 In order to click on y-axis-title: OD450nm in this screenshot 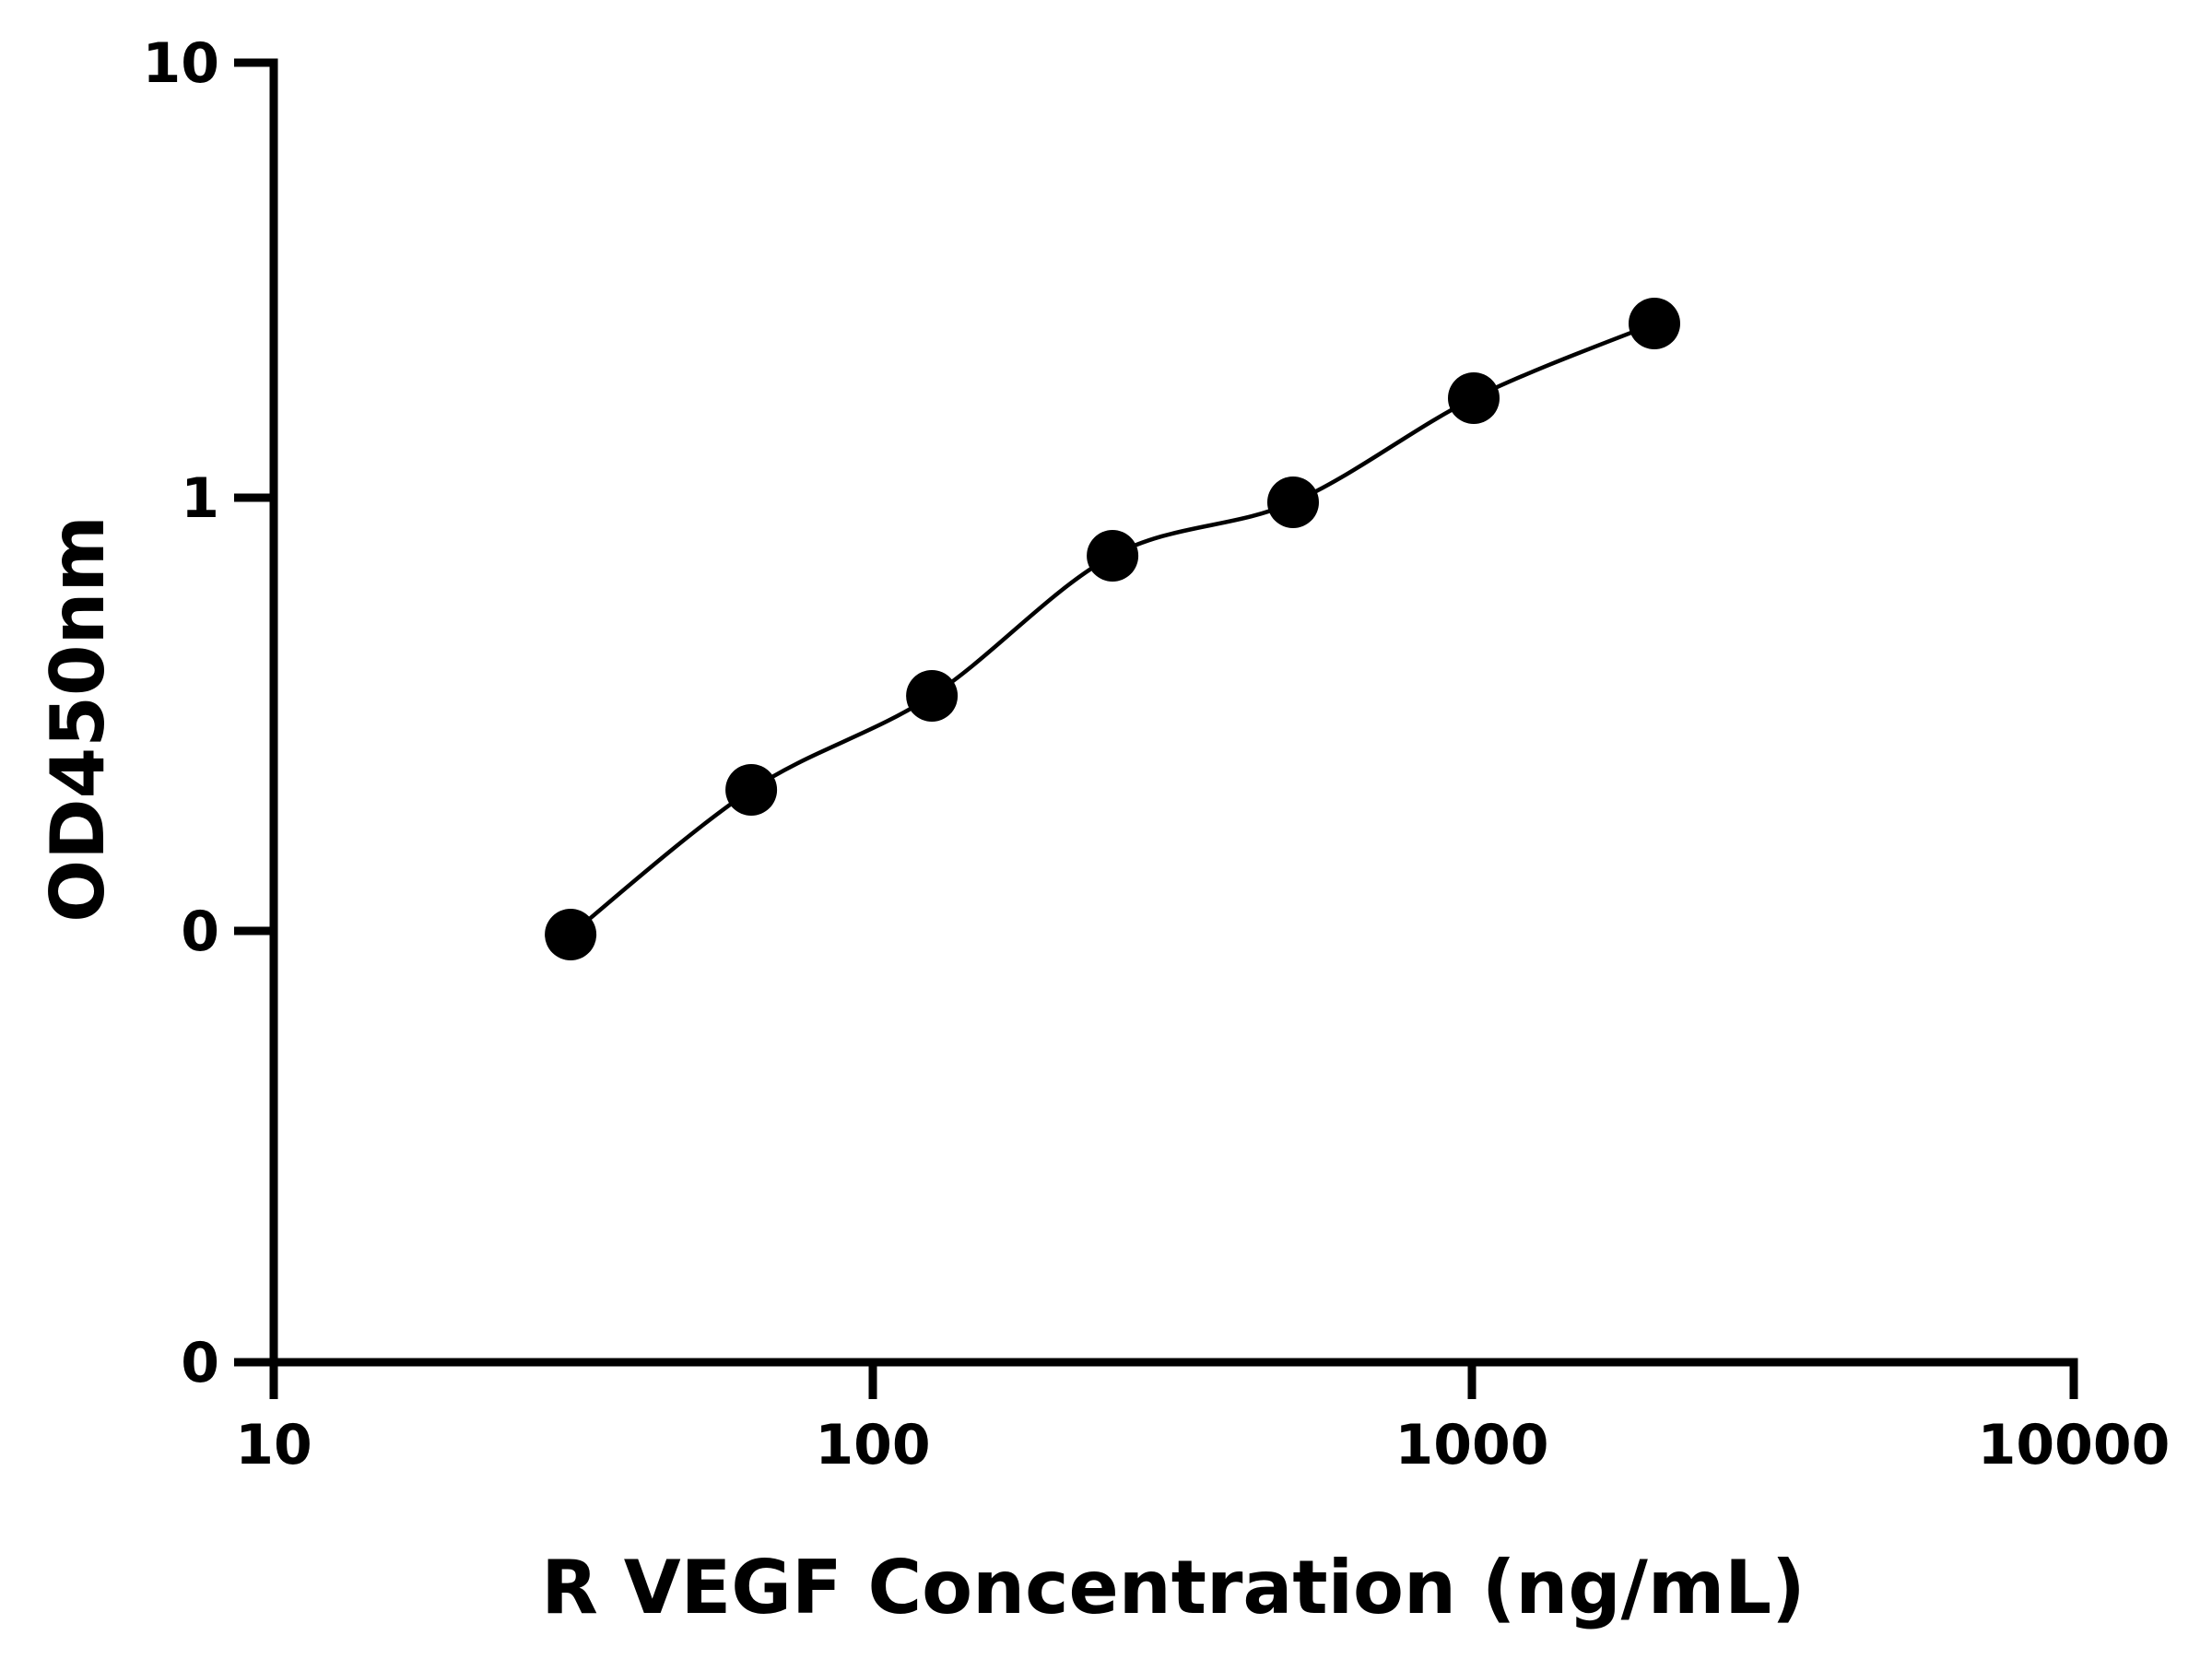, I will do `click(78, 719)`.